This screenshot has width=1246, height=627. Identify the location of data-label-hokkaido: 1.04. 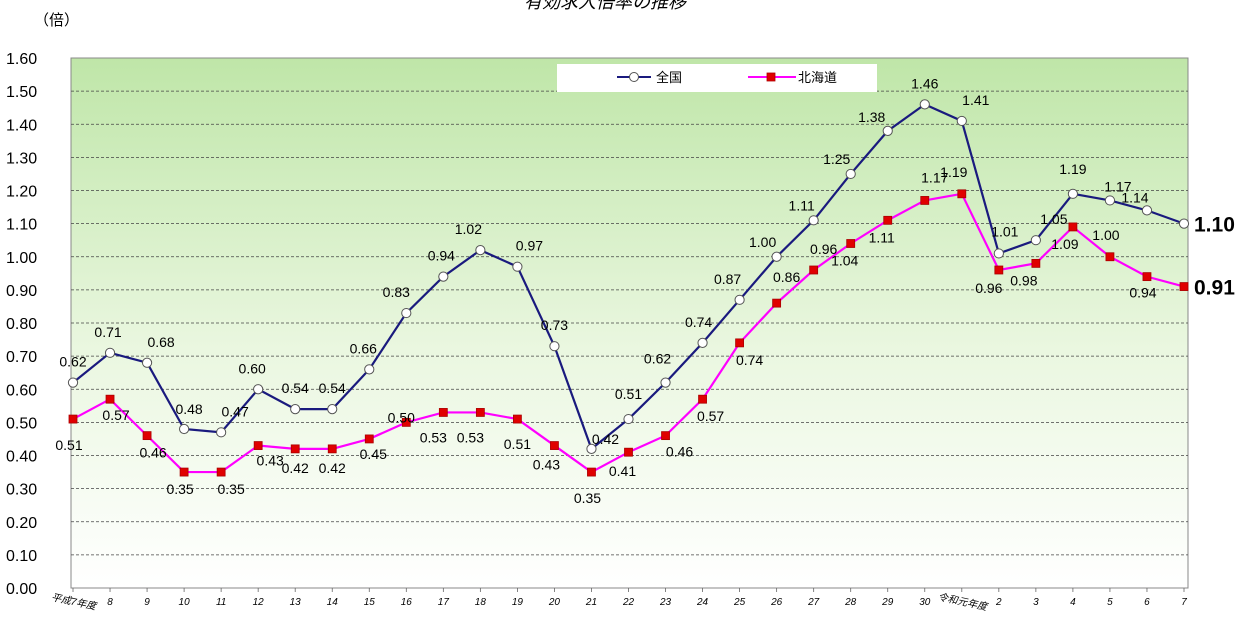
(844, 261).